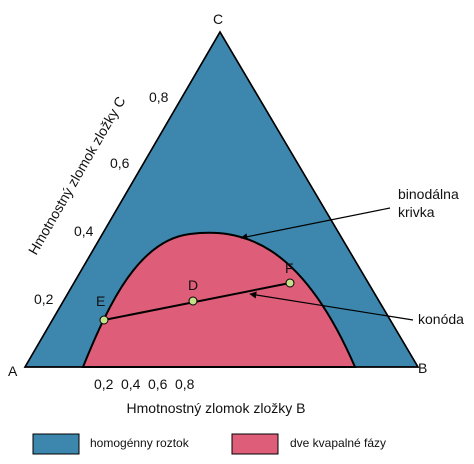  What do you see at coordinates (158, 384) in the screenshot?
I see `b-tick-0.6: 0,6` at bounding box center [158, 384].